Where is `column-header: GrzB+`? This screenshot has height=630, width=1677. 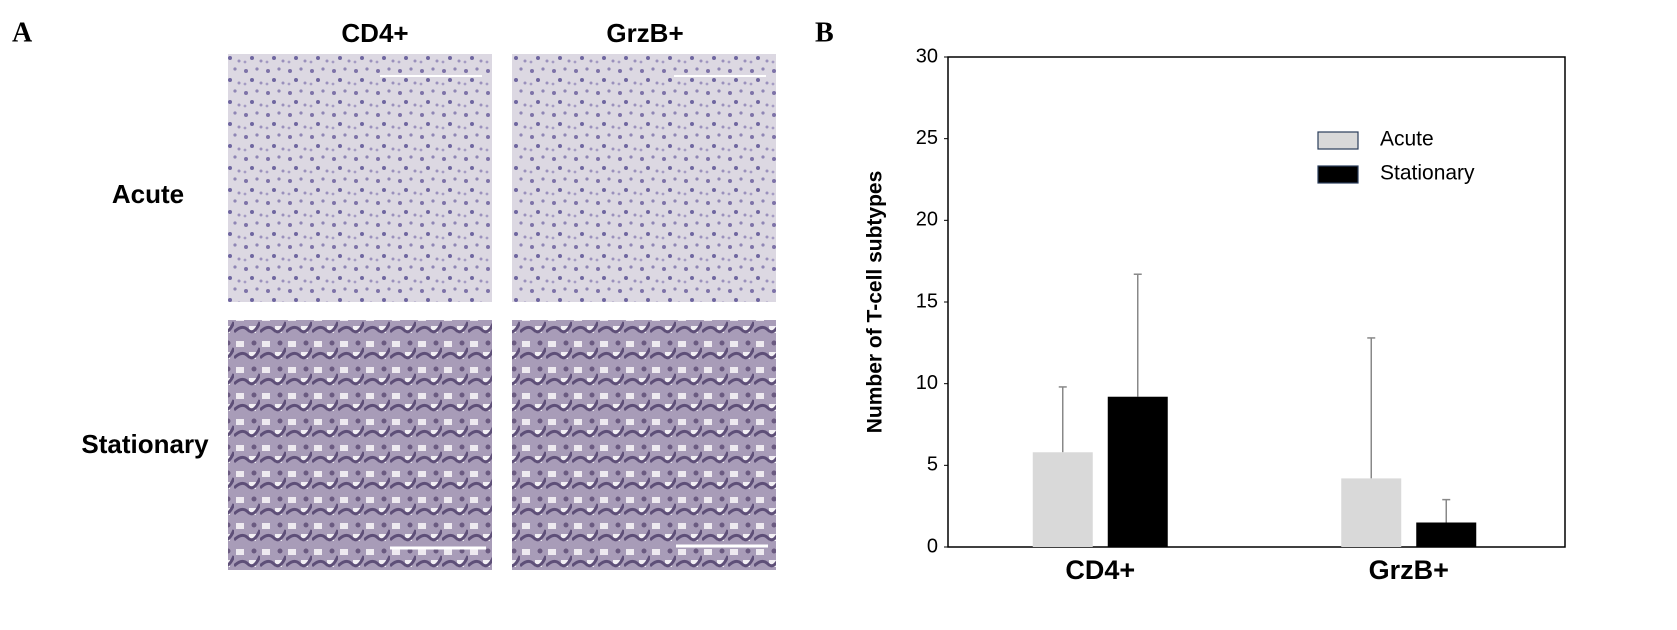
column-header: GrzB+ is located at coordinates (644, 33).